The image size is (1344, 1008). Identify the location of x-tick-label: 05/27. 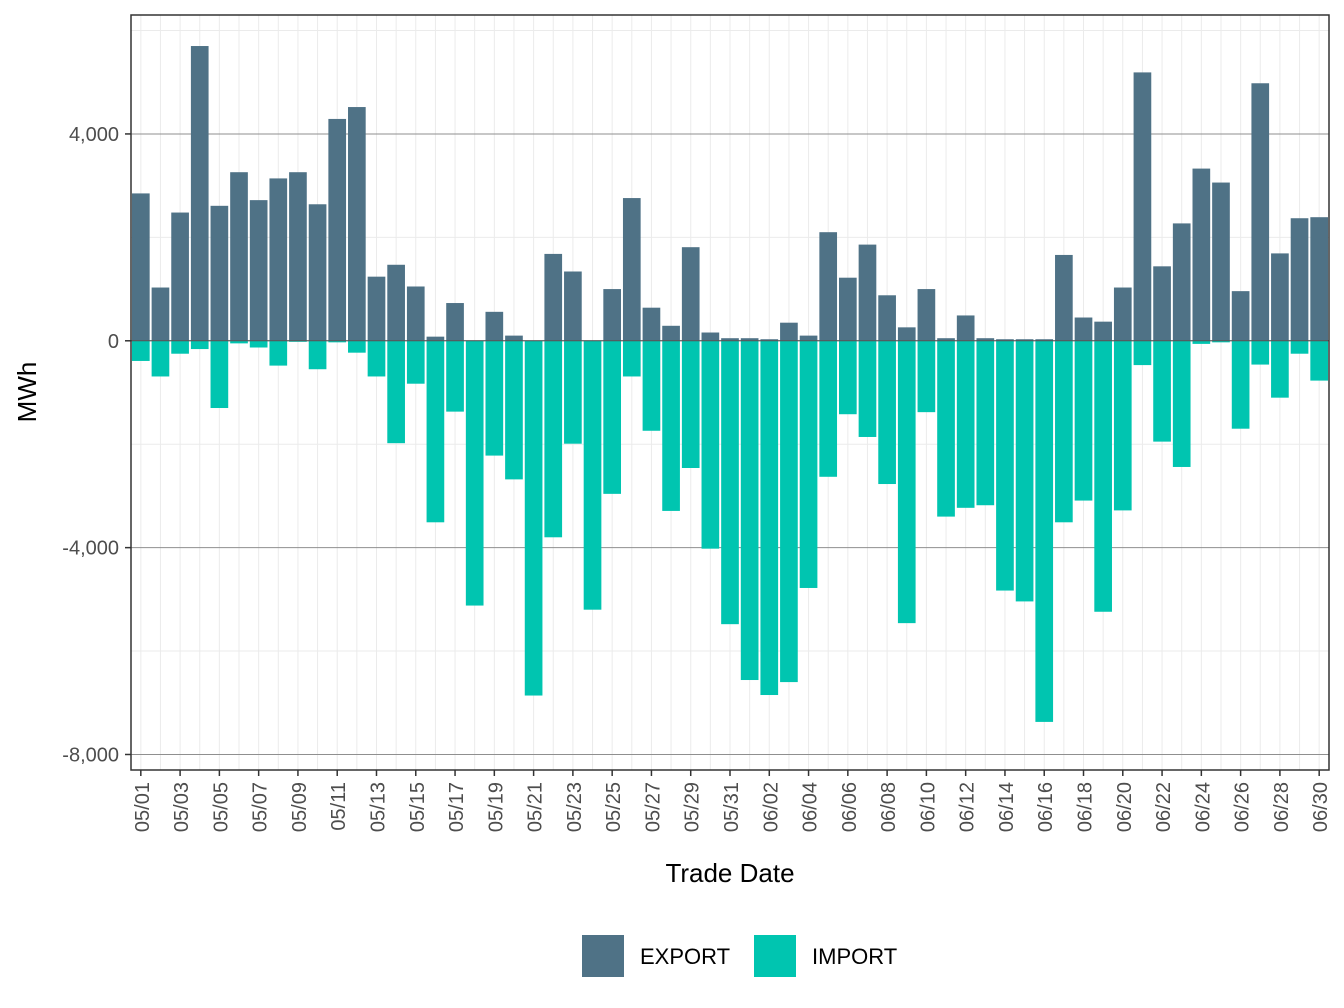
(653, 807).